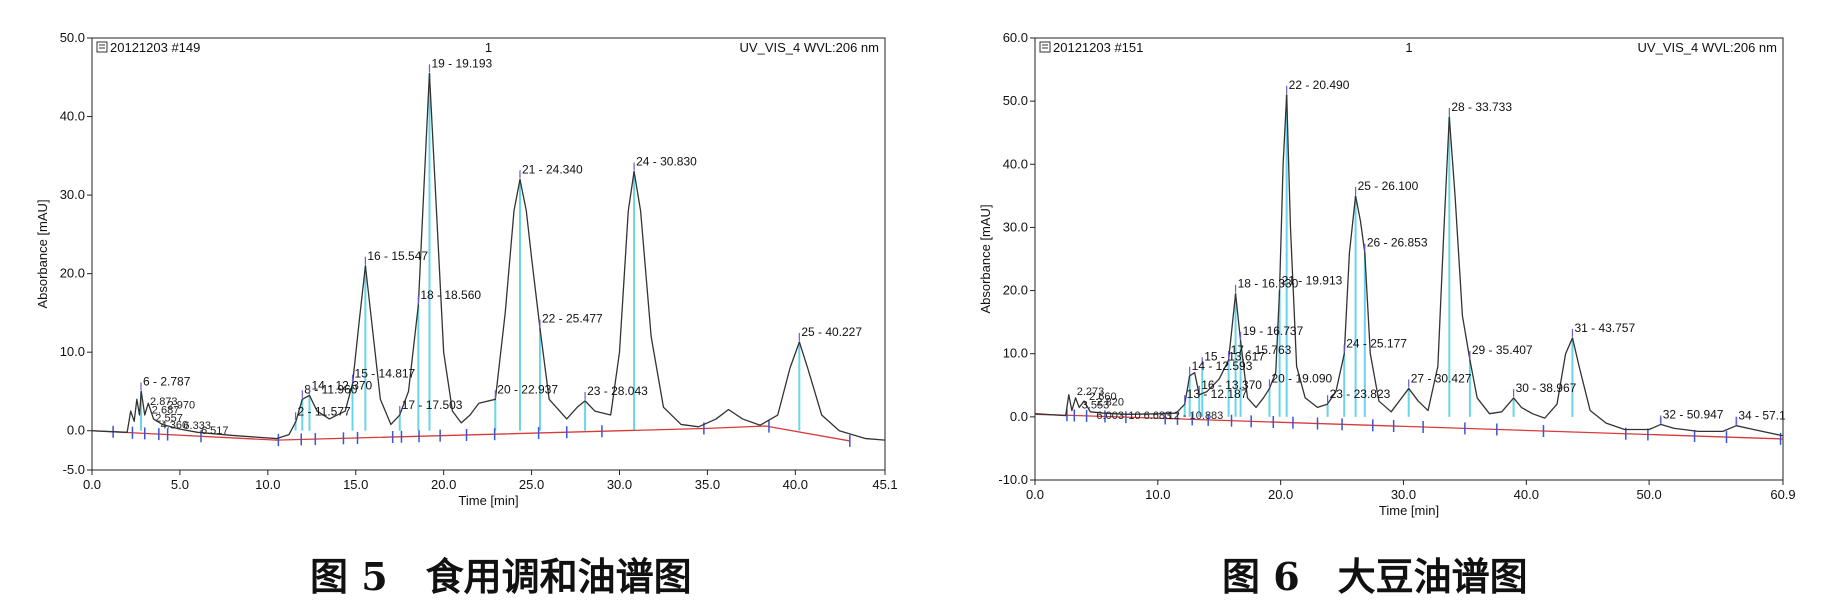 The height and width of the screenshot is (607, 1836). I want to click on cluster-peak-label: 3.553, so click(1096, 406).